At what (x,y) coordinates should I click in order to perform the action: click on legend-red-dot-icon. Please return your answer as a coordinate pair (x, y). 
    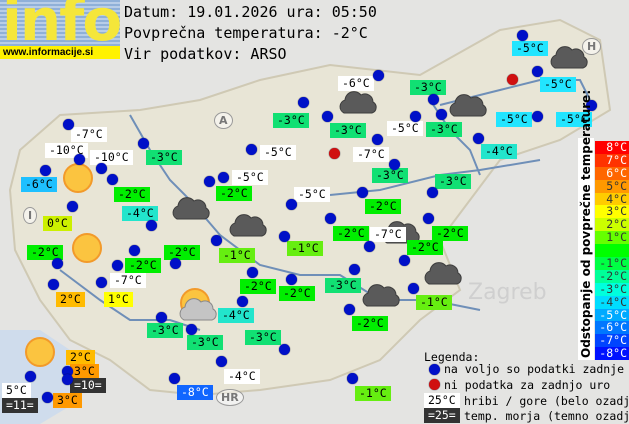
    Looking at the image, I should click on (434, 384).